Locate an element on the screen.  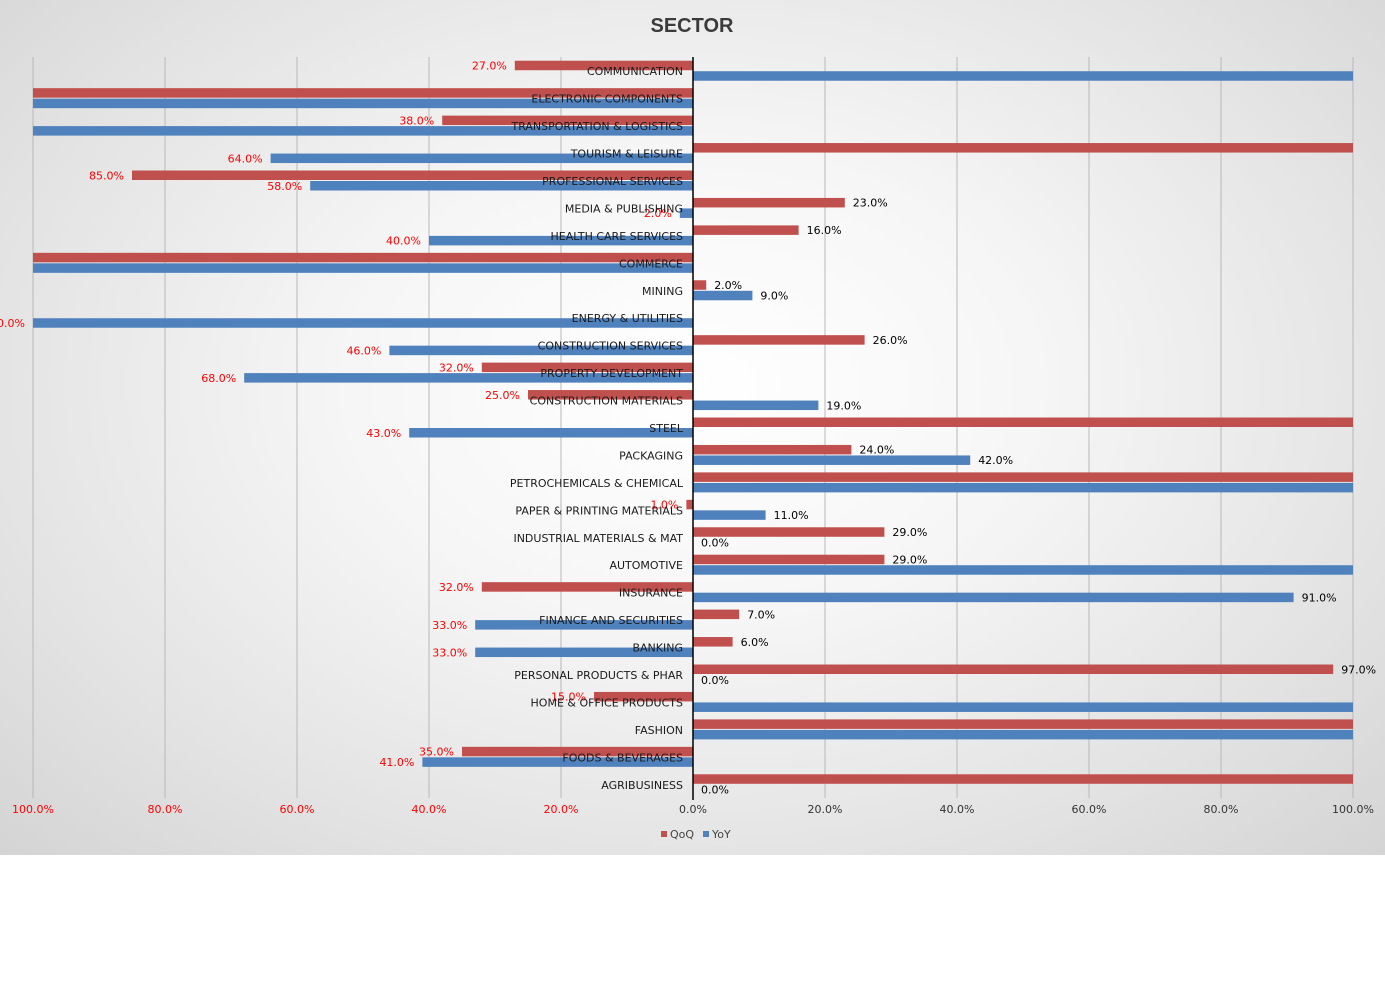
category-label-electronic-components: ELECTRONIC COMPONENTS is located at coordinates (607, 99).